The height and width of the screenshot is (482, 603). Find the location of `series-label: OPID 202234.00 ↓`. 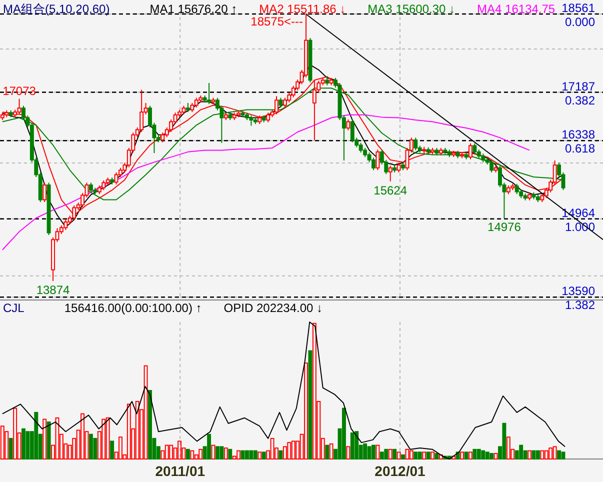

series-label: OPID 202234.00 ↓ is located at coordinates (273, 308).